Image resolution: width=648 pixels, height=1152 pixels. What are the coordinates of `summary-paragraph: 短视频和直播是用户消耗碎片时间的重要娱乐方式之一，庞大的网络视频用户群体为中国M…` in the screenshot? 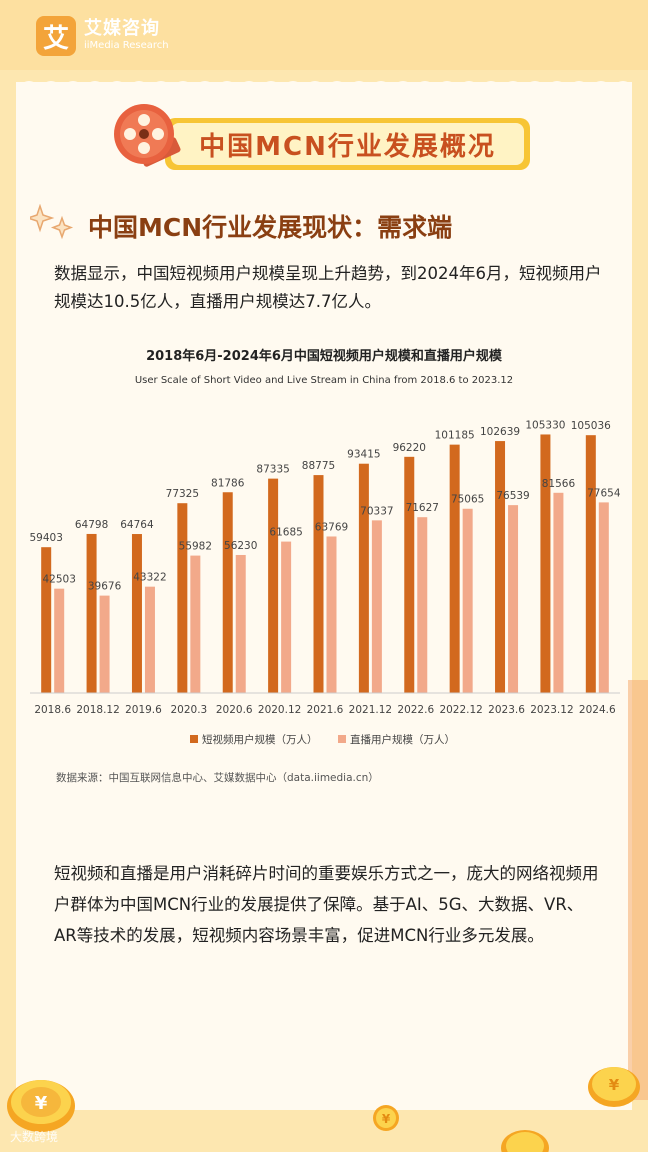 It's located at (326, 904).